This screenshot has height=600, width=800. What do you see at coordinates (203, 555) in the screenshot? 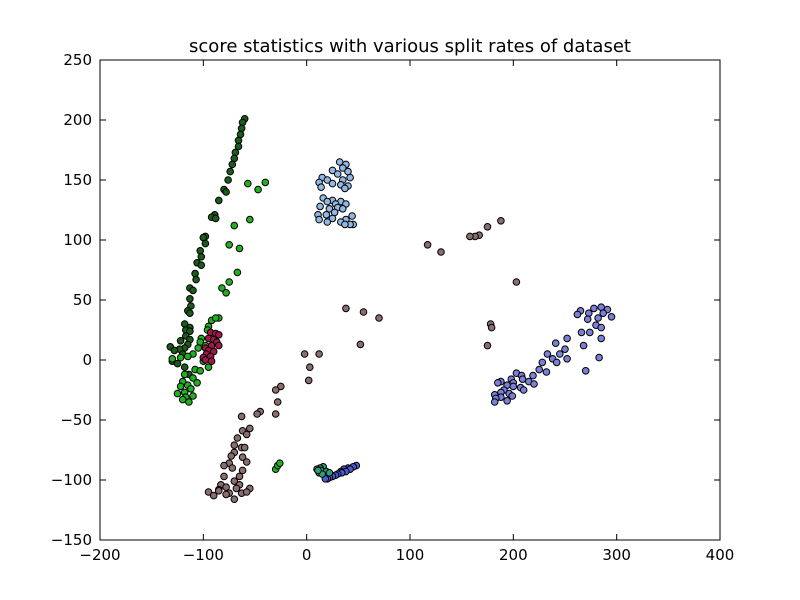
I see `x-tick-label-1: −100` at bounding box center [203, 555].